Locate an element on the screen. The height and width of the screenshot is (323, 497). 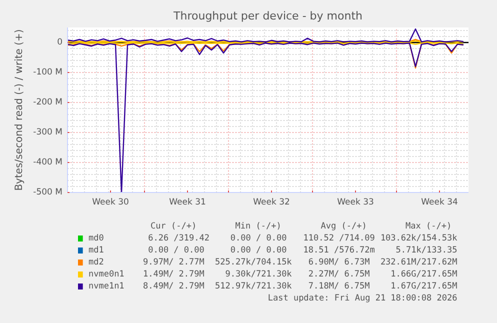
x-tick-label: Week 30 is located at coordinates (110, 203).